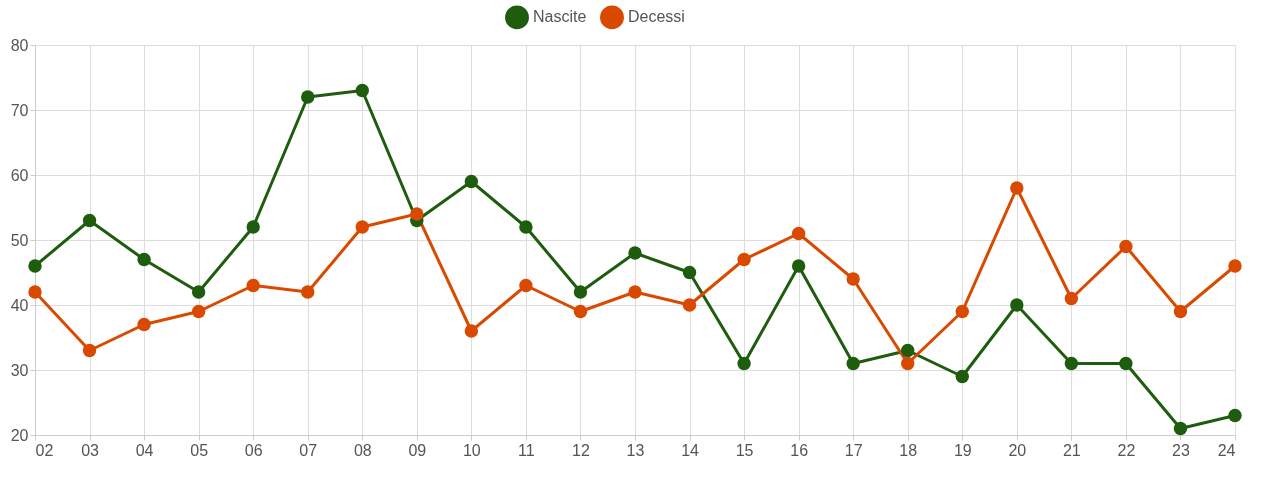  Describe the element at coordinates (19, 175) in the screenshot. I see `y-tick-label: 60` at that location.